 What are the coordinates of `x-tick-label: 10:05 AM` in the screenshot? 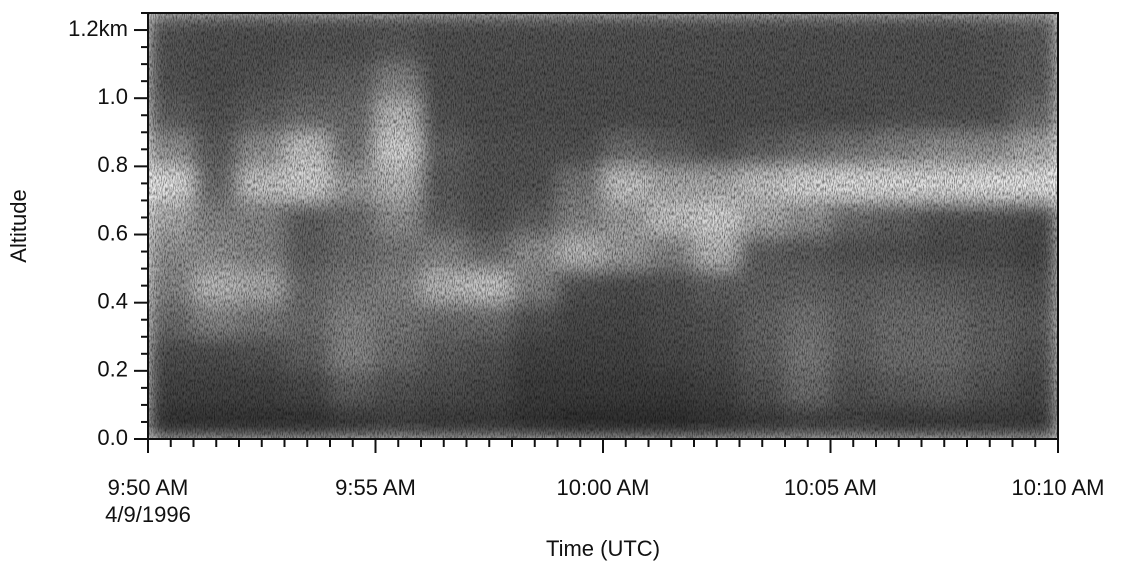 It's located at (830, 487).